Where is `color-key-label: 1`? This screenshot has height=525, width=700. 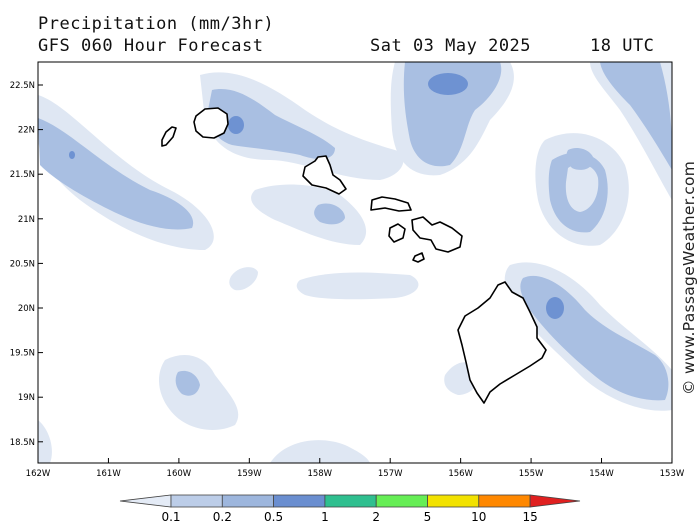
color-key-label: 1 is located at coordinates (325, 517).